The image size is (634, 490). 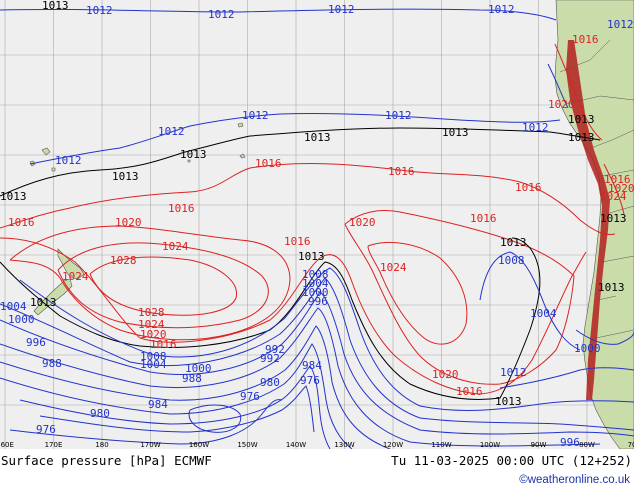 I want to click on valid-time: Tu 11-03-2025 00:00 UTC (12+252), so click(x=511, y=460).